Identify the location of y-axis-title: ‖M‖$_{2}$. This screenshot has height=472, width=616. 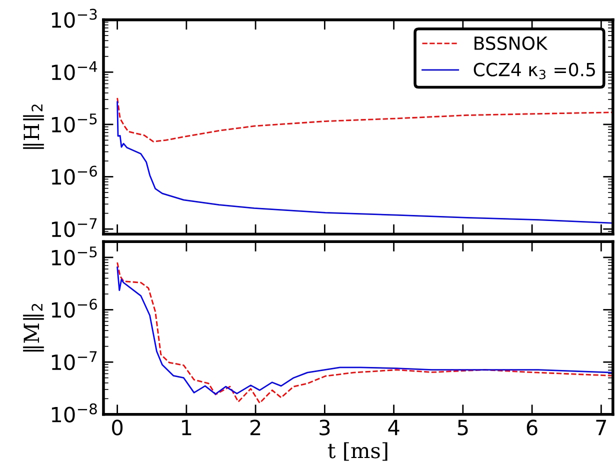
(33, 328).